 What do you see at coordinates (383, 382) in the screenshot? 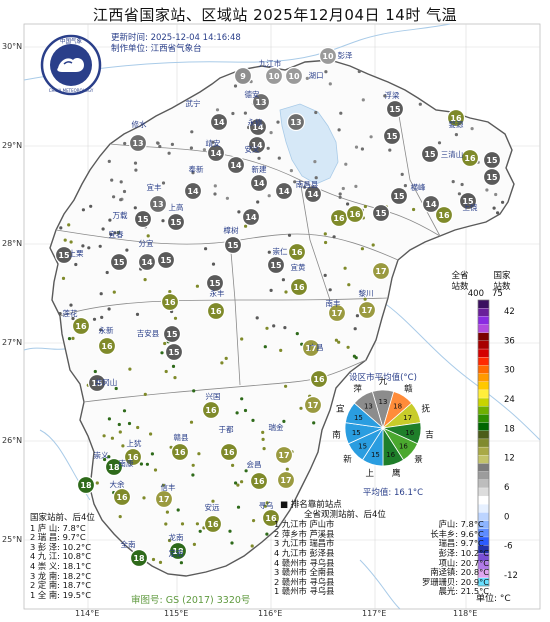
I see `average-sector-label: 九` at bounding box center [383, 382].